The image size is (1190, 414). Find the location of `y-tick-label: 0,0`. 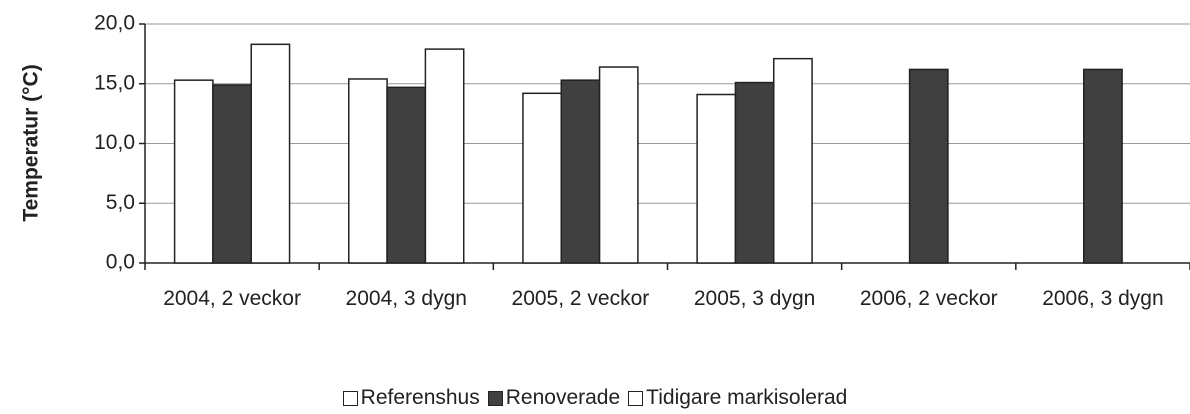

y-tick-label: 0,0 is located at coordinates (120, 262).